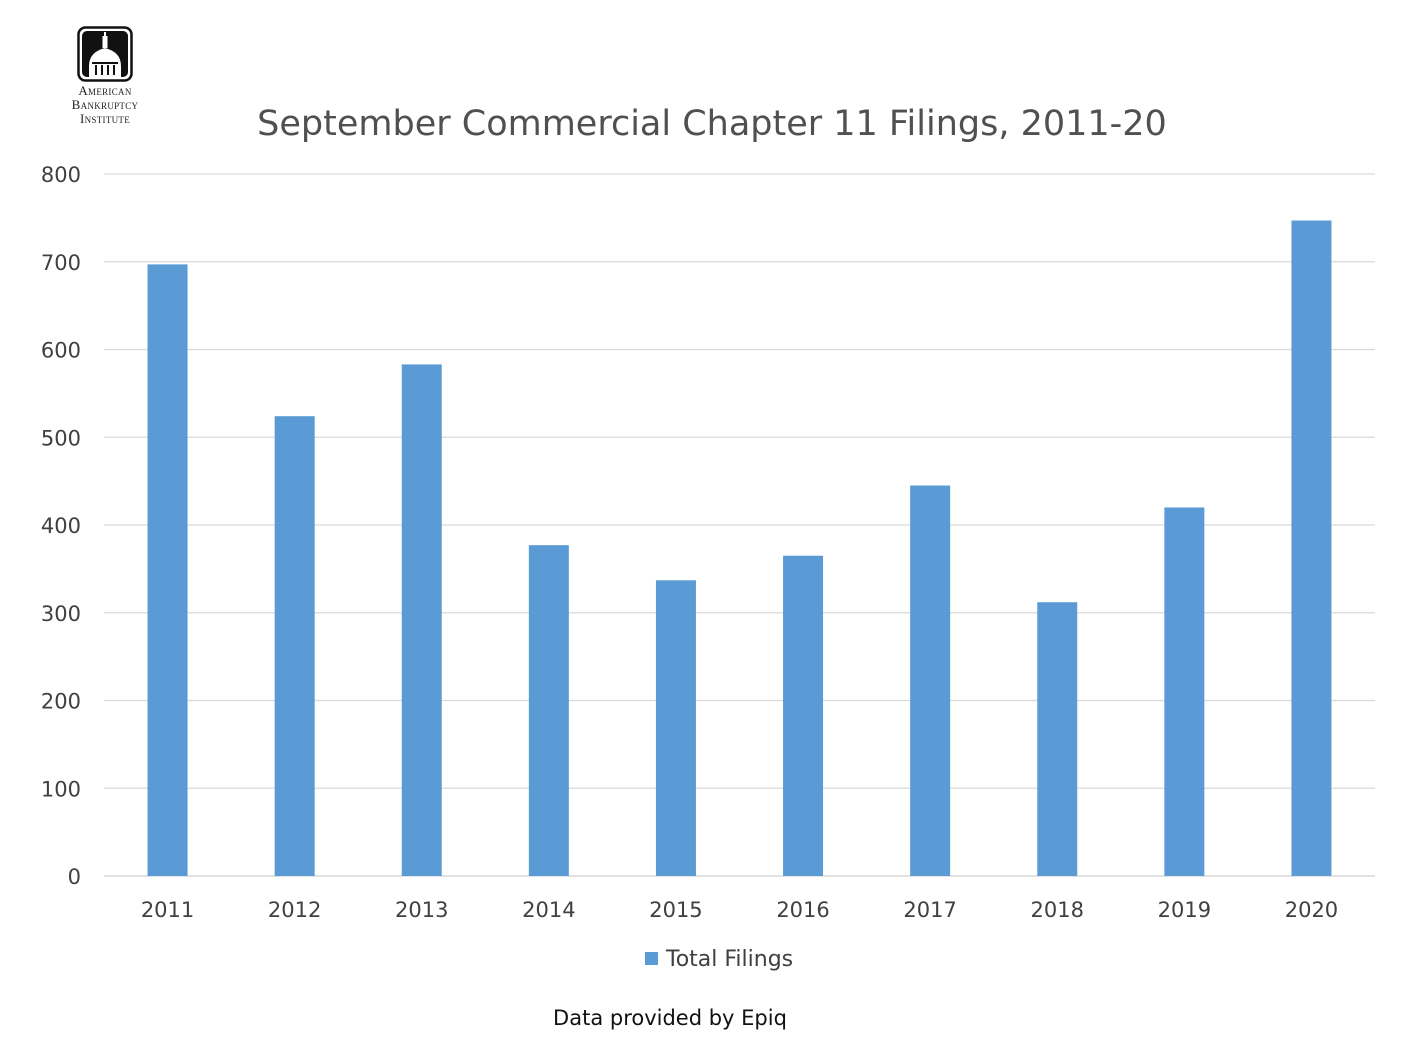 Image resolution: width=1410 pixels, height=1054 pixels. What do you see at coordinates (548, 910) in the screenshot?
I see `x-tick-label: 2014` at bounding box center [548, 910].